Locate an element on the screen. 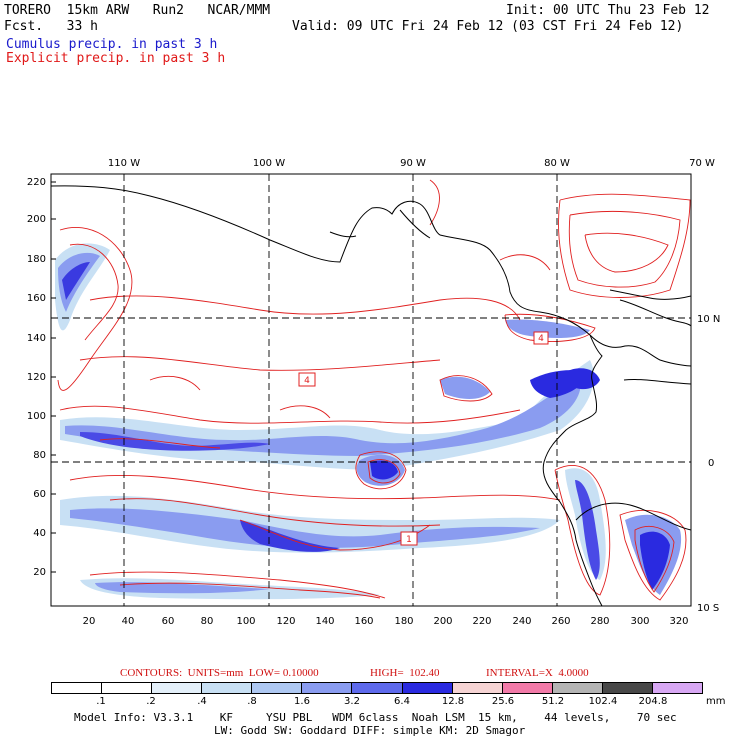  lon-label: 80 W is located at coordinates (557, 163).